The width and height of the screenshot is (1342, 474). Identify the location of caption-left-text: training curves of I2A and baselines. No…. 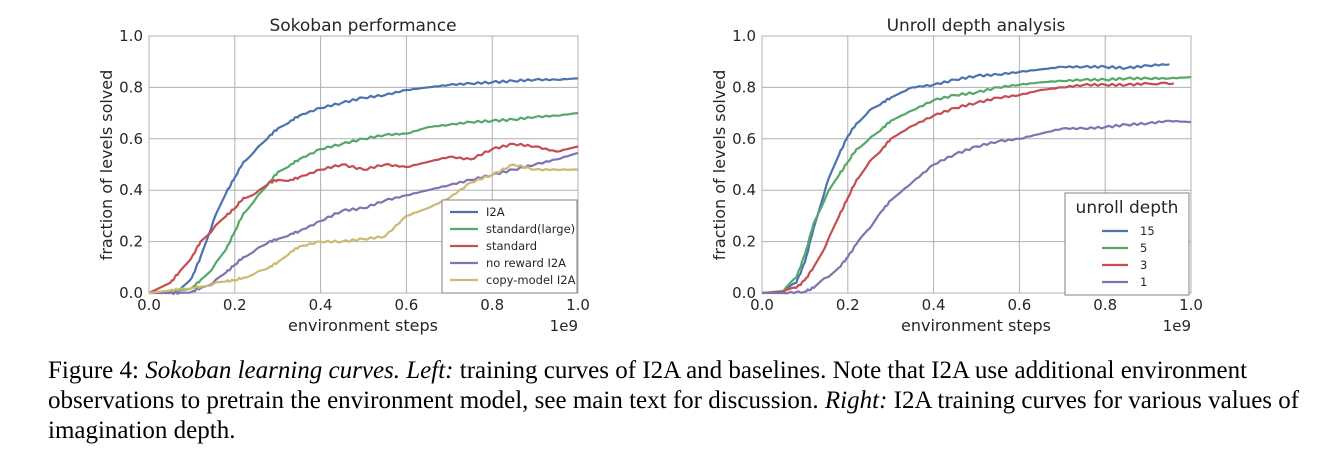
(648, 385).